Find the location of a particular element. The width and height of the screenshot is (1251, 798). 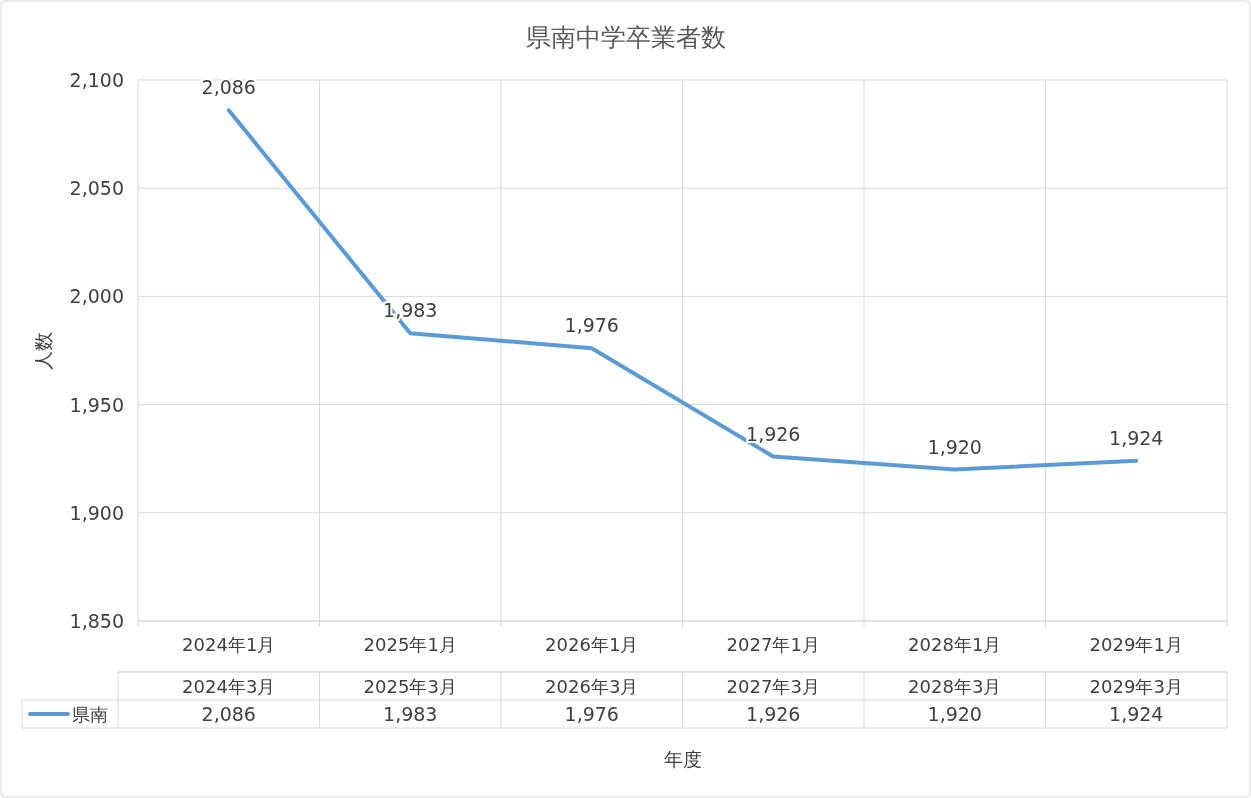

x-tick-label: 2024年1月 is located at coordinates (229, 644).